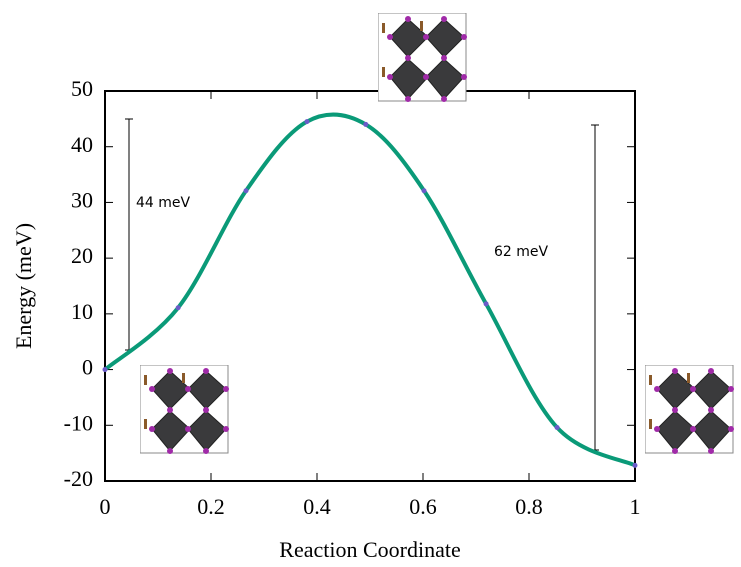  Describe the element at coordinates (82, 88) in the screenshot. I see `y-tick-label: 50` at that location.